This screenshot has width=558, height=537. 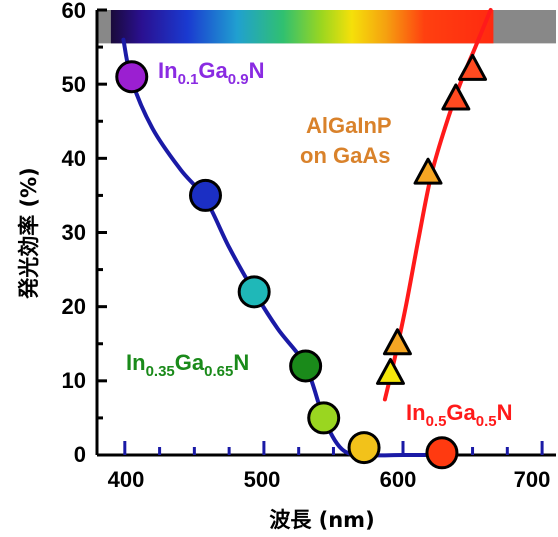 What do you see at coordinates (398, 479) in the screenshot?
I see `x-tick-label: 600` at bounding box center [398, 479].